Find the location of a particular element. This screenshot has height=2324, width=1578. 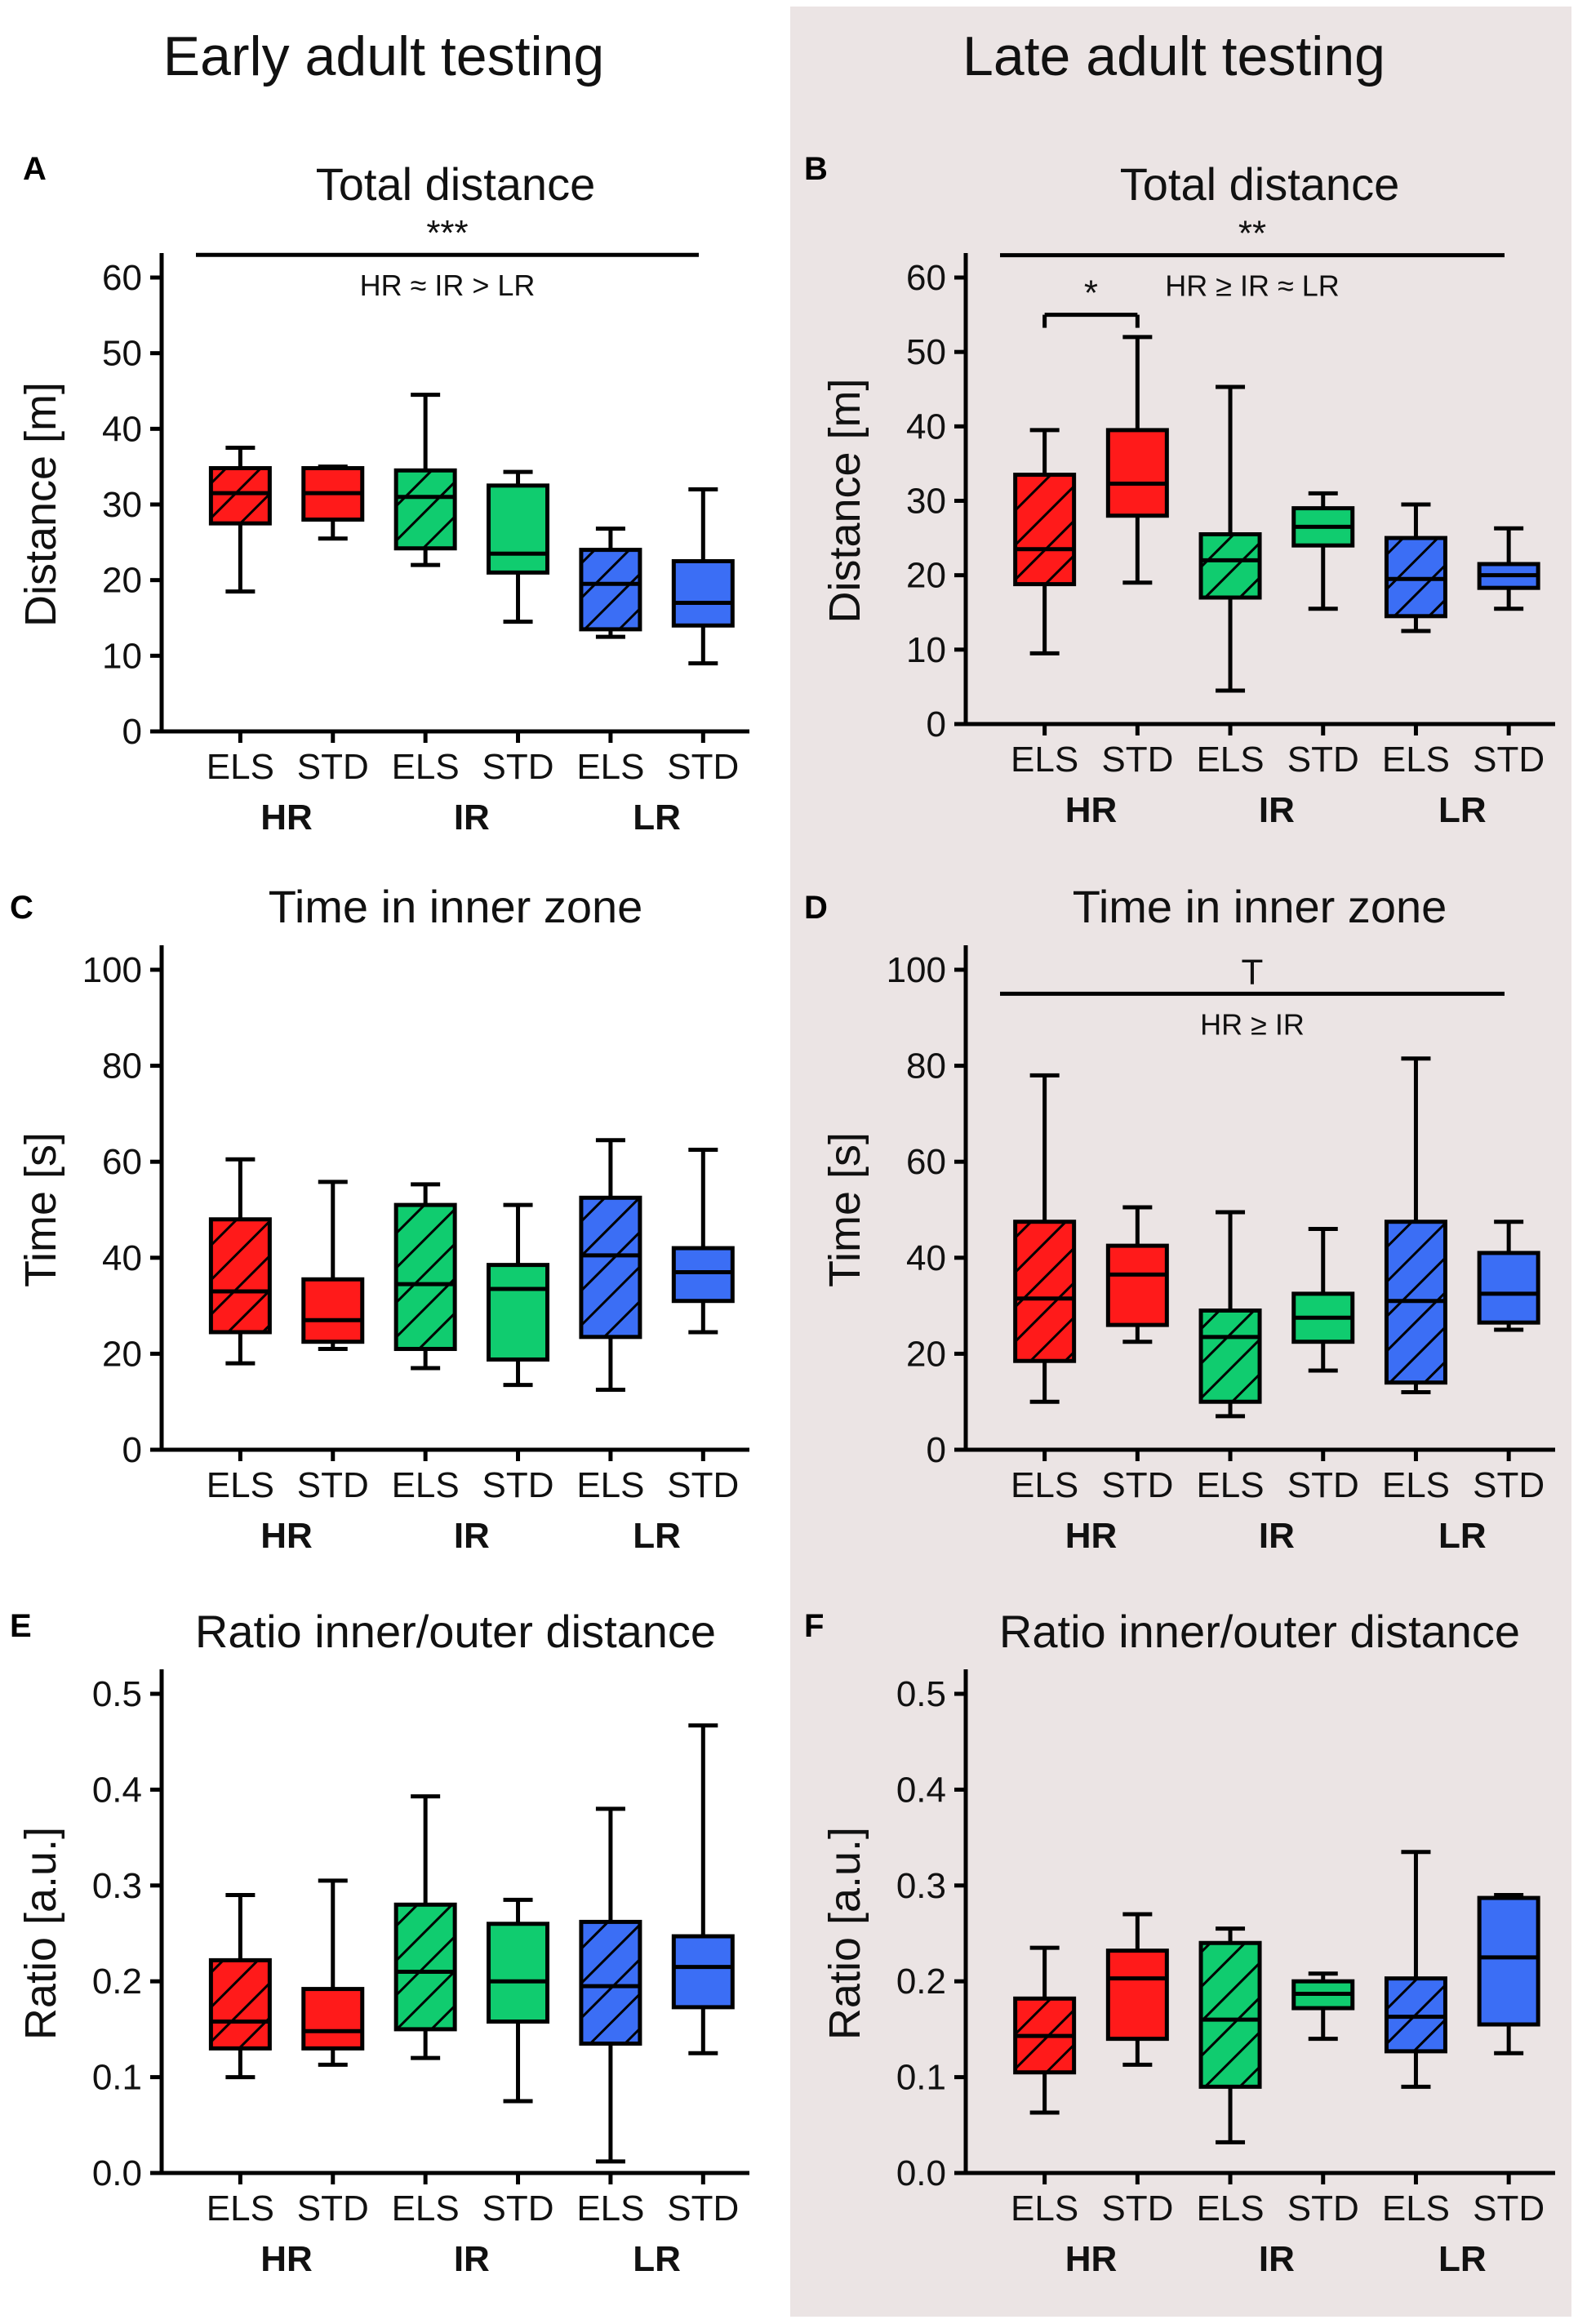

column-title-late: Late adult testing is located at coordinates (1173, 56).